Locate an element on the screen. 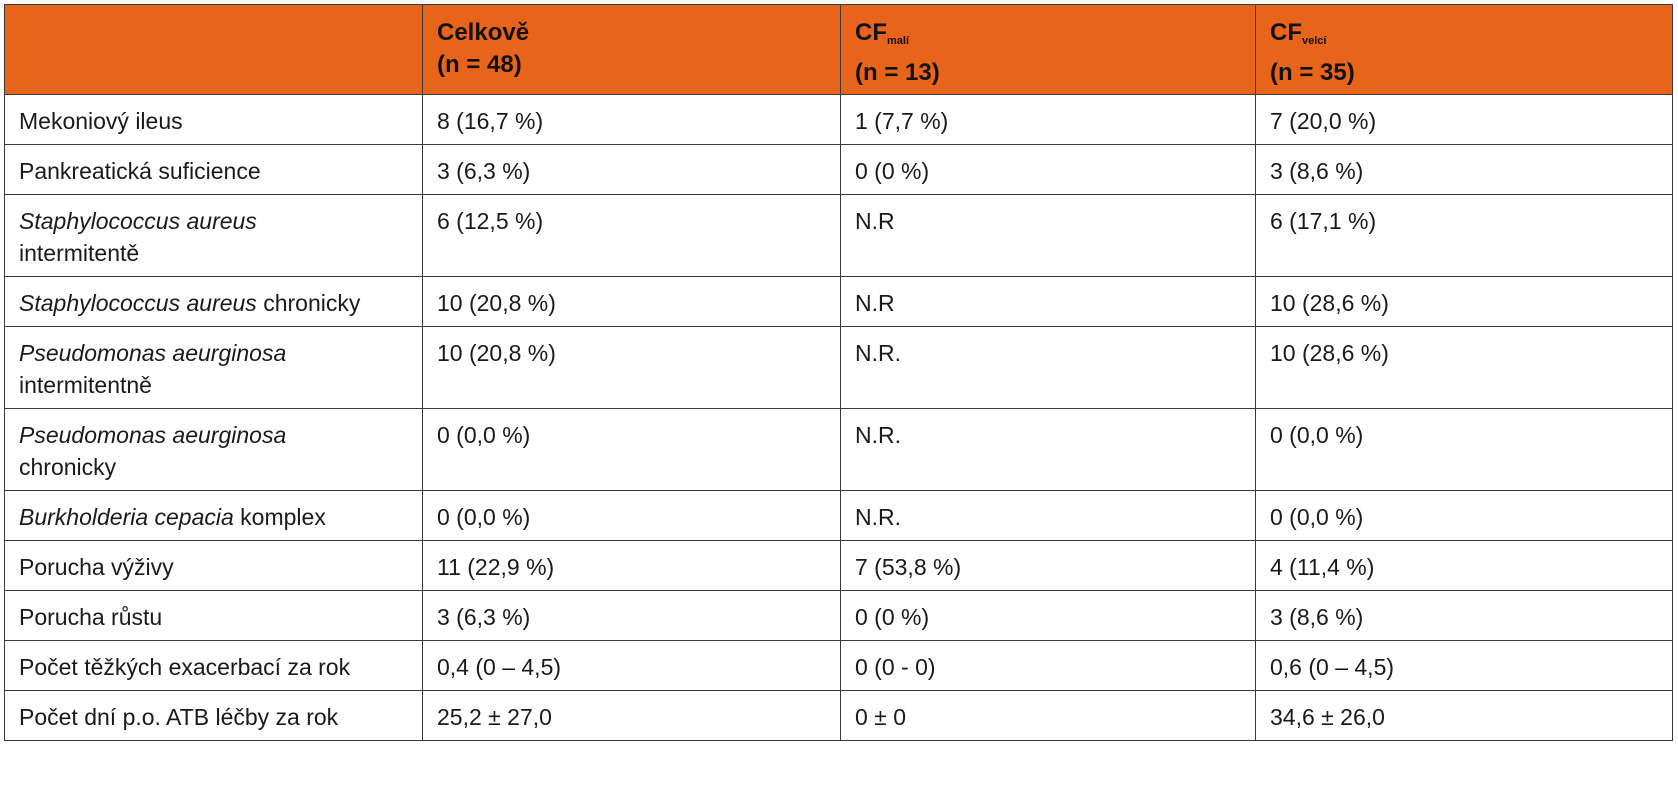  header-cf-large-sub: velcí is located at coordinates (1314, 41).